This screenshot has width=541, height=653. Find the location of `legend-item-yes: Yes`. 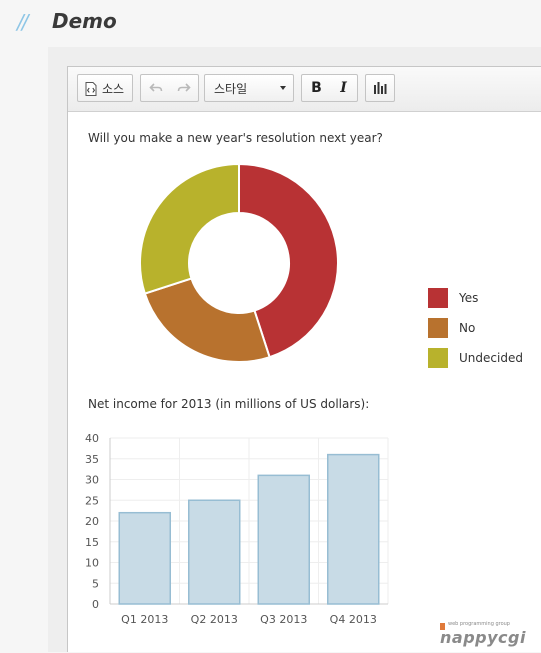

legend-item-yes: Yes is located at coordinates (484, 299).